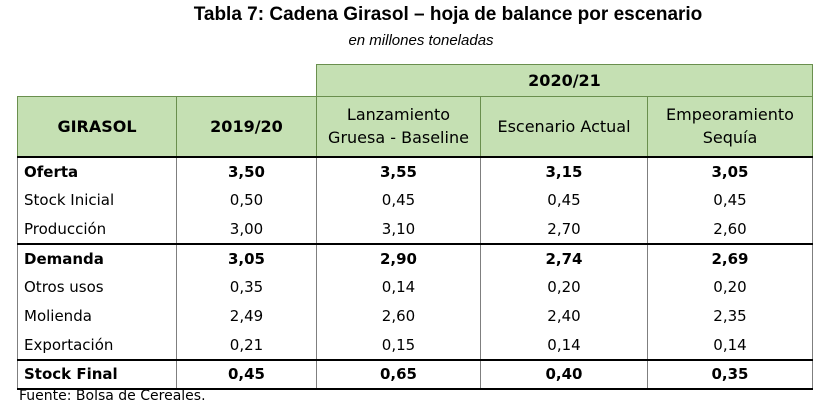 The image size is (836, 414). What do you see at coordinates (398, 316) in the screenshot?
I see `cell-baseline: 2,60` at bounding box center [398, 316].